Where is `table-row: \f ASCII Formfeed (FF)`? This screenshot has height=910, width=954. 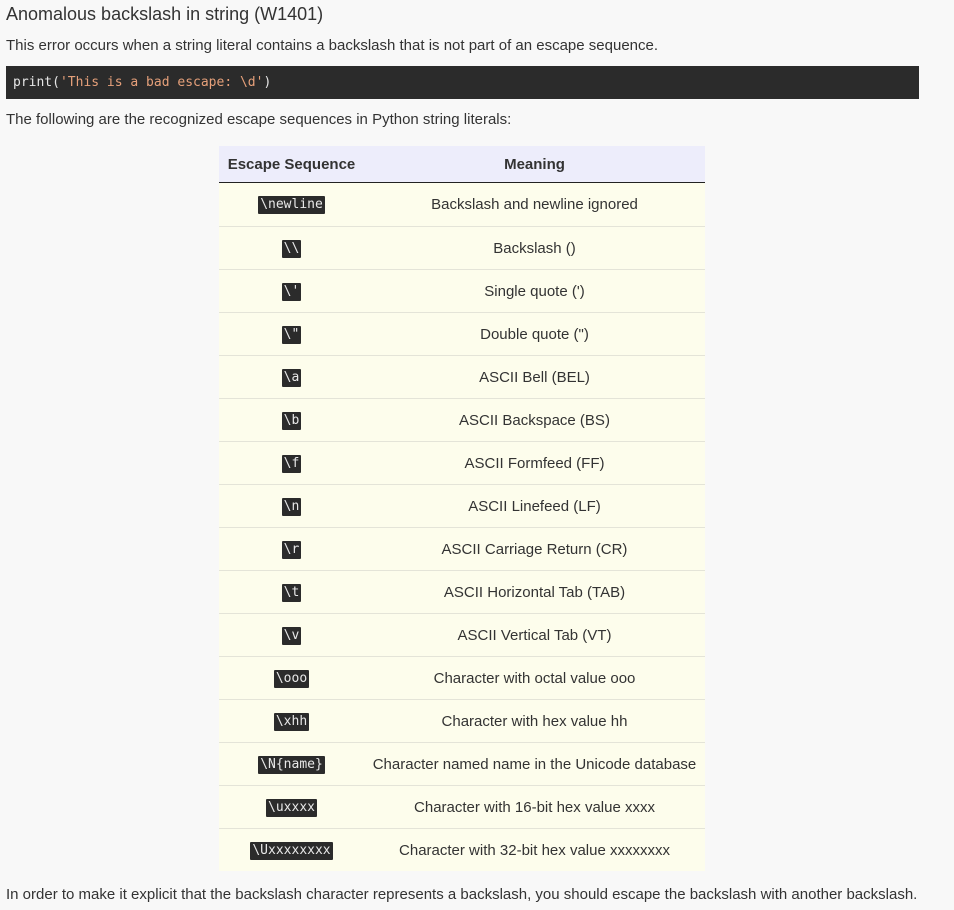
table-row: \f ASCII Formfeed (FF) is located at coordinates (462, 463).